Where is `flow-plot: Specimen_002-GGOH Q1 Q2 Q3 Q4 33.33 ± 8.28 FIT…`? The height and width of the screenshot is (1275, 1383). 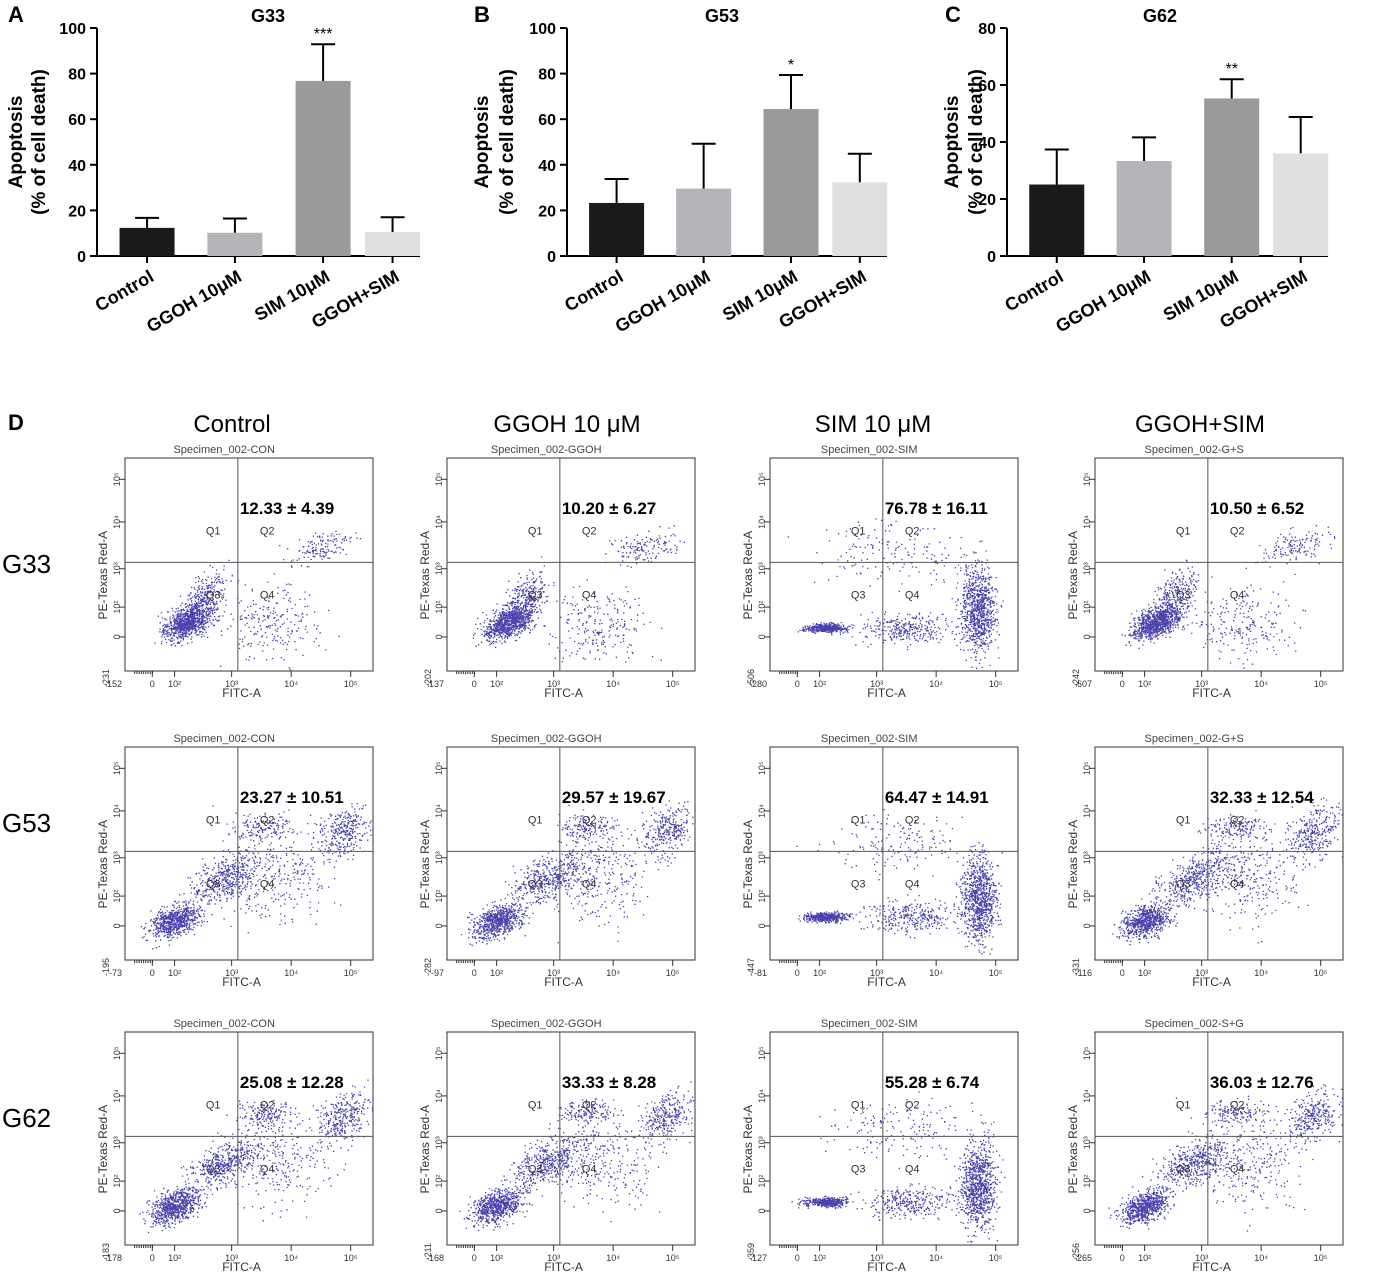 flow-plot: Specimen_002-GGOH Q1 Q2 Q3 Q4 33.33 ± 8.28 FIT… is located at coordinates (557, 1146).